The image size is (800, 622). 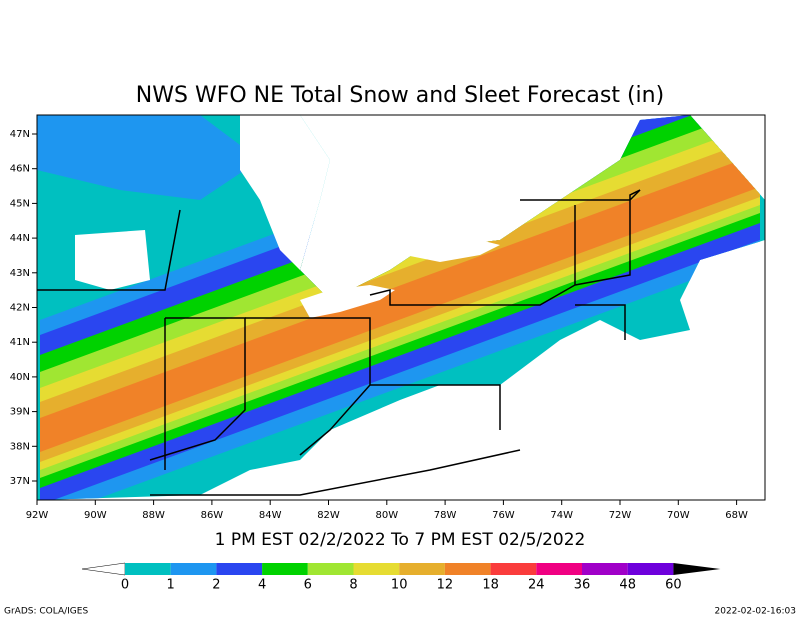 What do you see at coordinates (328, 515) in the screenshot?
I see `lon-label: 82W` at bounding box center [328, 515].